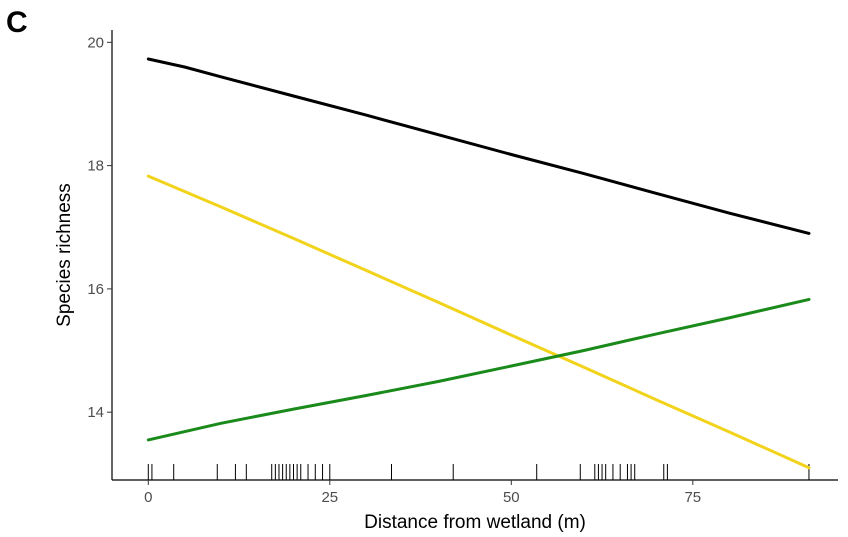  What do you see at coordinates (95, 42) in the screenshot?
I see `y-tick-label: 20` at bounding box center [95, 42].